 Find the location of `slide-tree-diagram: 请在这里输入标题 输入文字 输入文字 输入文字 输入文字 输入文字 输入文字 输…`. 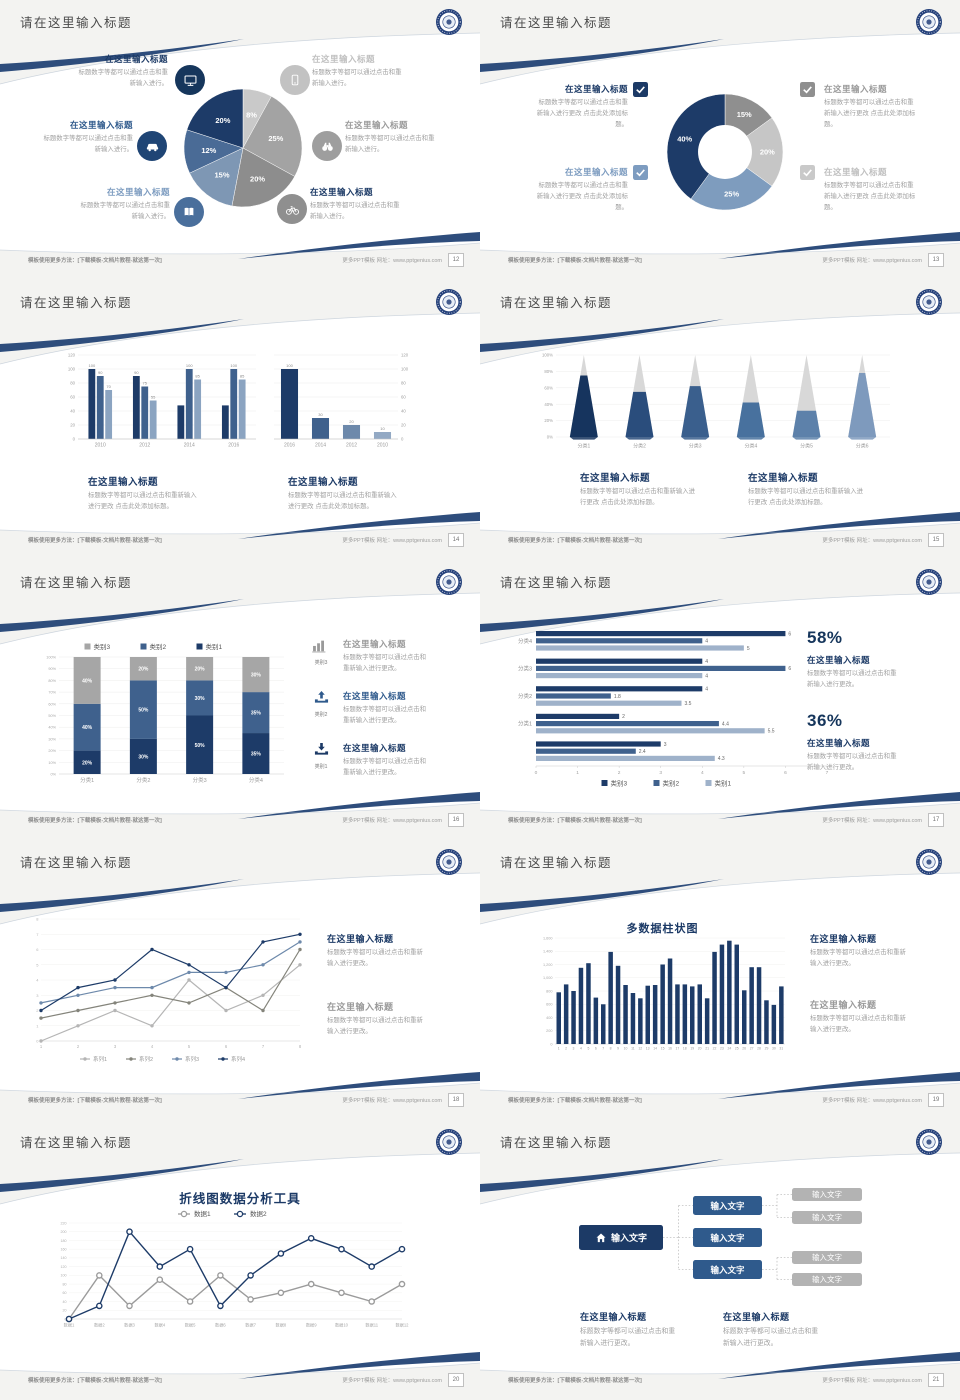

slide-tree-diagram: 请在这里输入标题 输入文字 输入文字 输入文字 输入文字 输入文字 输入文字 输… is located at coordinates (720, 1260).